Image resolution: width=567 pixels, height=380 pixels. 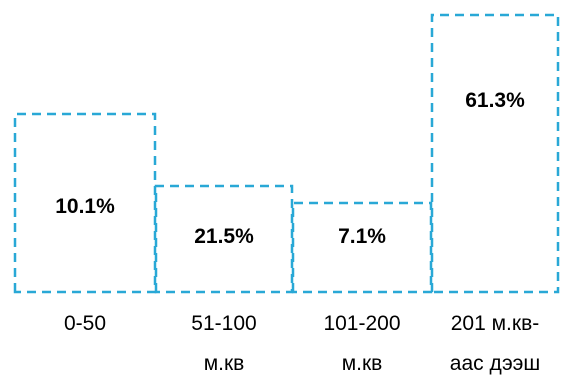 What do you see at coordinates (495, 100) in the screenshot?
I see `value-label-3: 61.3%` at bounding box center [495, 100].